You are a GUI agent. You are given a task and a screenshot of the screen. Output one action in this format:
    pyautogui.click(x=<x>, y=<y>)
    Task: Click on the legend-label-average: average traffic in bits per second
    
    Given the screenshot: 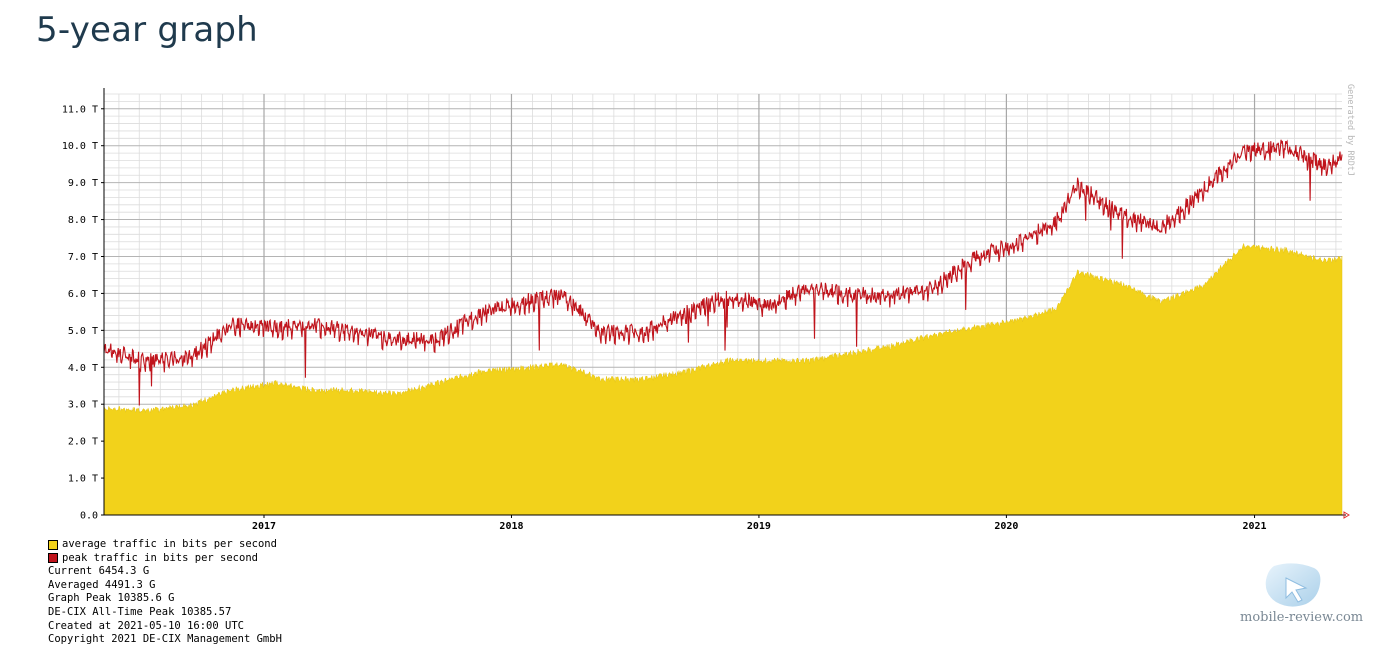 What is the action you would take?
    pyautogui.click(x=169, y=544)
    